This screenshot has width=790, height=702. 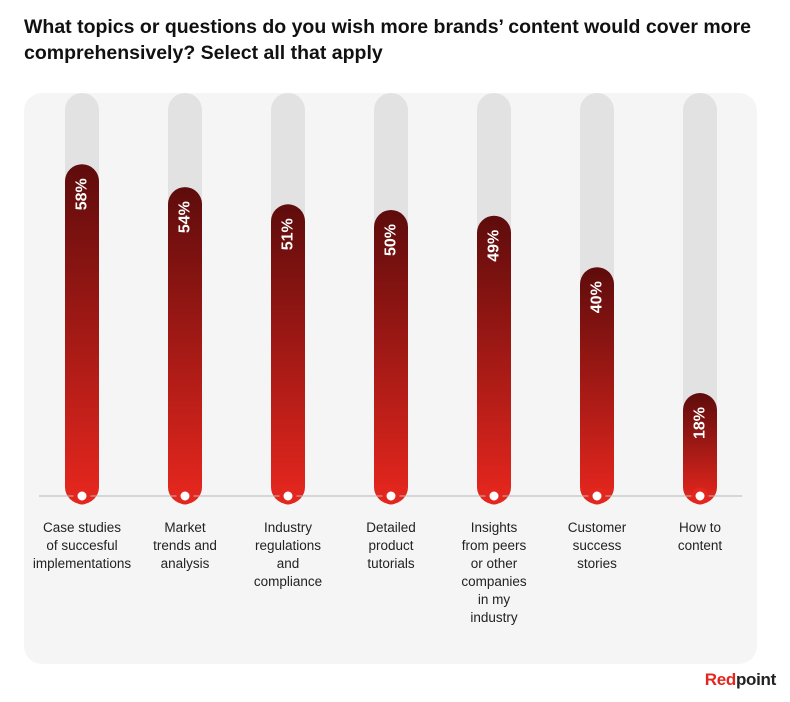 I want to click on logo-point-text: point, so click(x=755, y=679).